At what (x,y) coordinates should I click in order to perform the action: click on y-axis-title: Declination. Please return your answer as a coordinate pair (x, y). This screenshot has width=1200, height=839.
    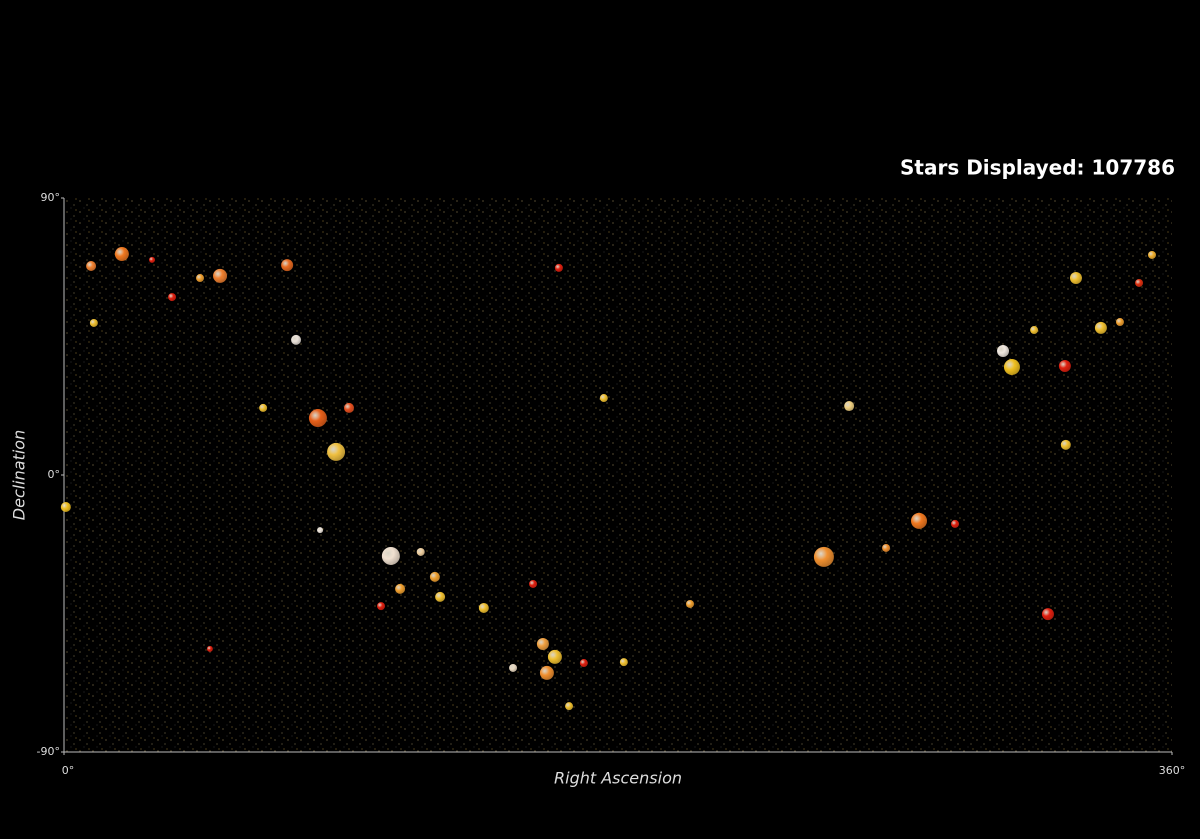
    Looking at the image, I should click on (19, 475).